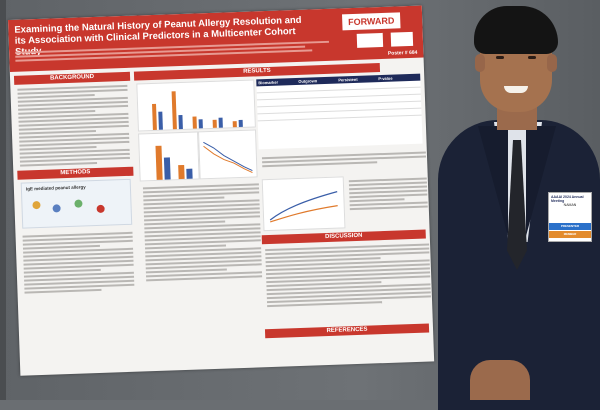 The image size is (600, 410). Describe the element at coordinates (402, 39) in the screenshot. I see `university-logo` at that location.